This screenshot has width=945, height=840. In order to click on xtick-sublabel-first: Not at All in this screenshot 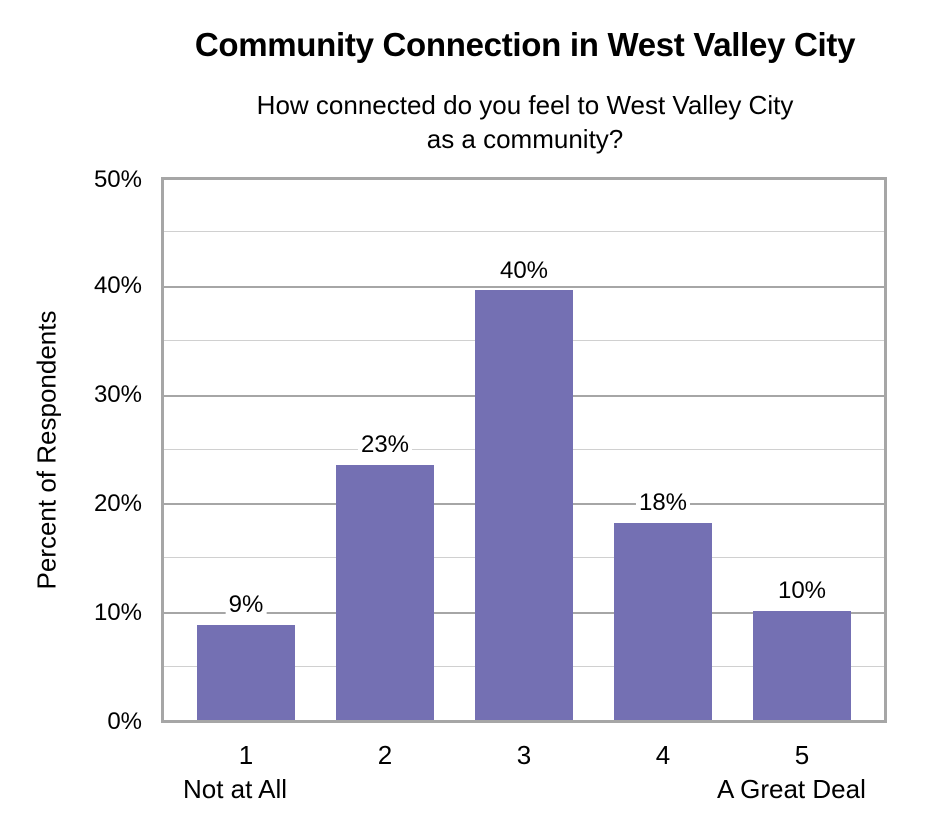, I will do `click(235, 789)`.